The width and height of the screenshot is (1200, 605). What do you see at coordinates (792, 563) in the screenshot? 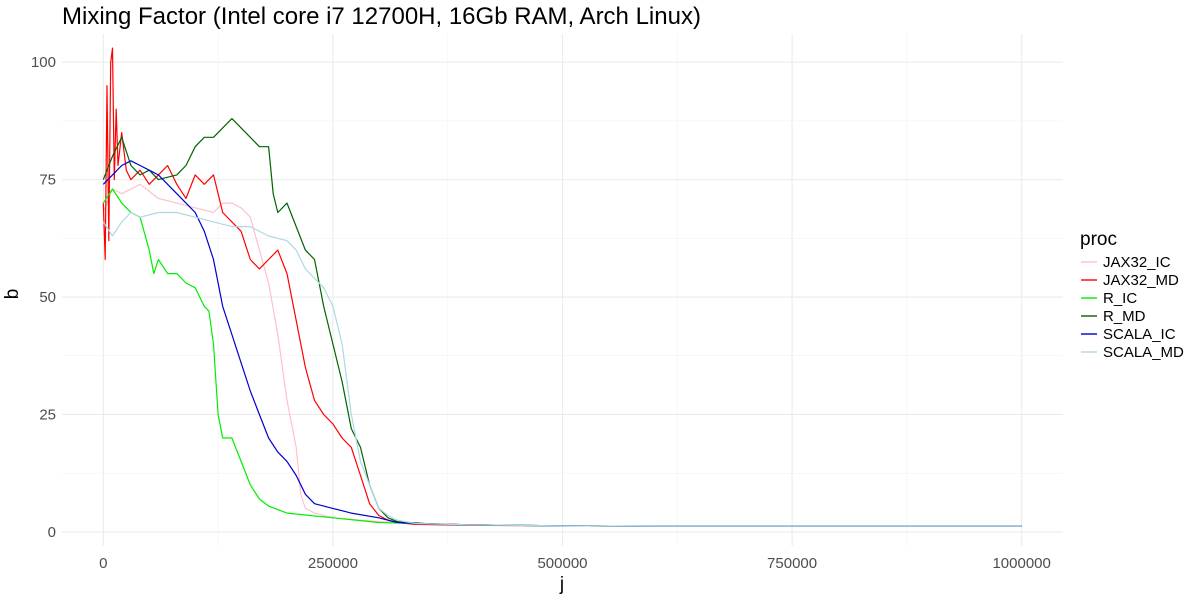
I see `x-tick-label: 750000` at bounding box center [792, 563].